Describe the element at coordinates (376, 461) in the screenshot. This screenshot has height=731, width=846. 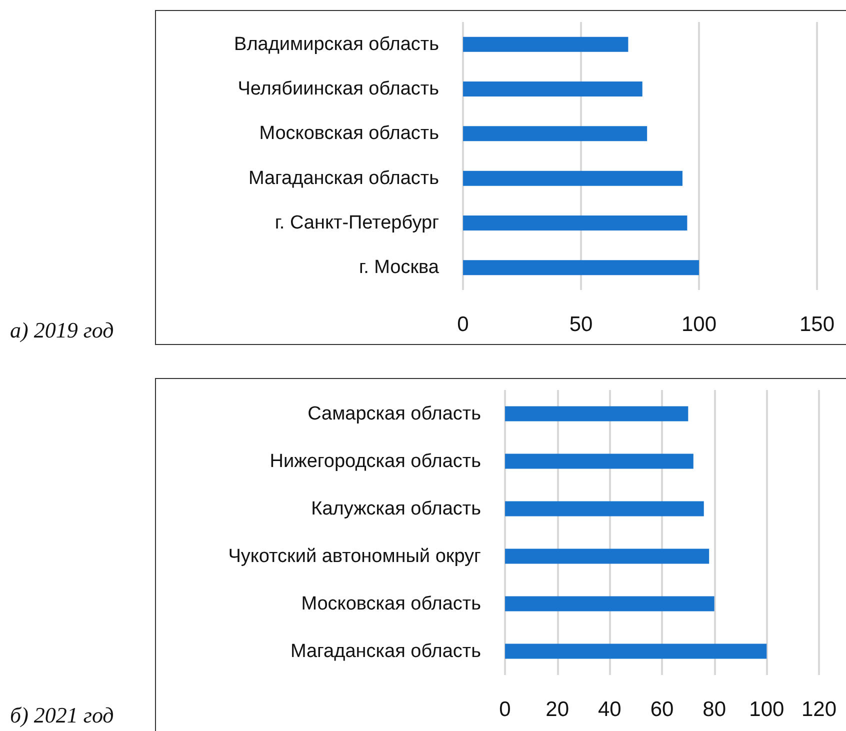
I see `y-tick-label: Нижегородская область` at that location.